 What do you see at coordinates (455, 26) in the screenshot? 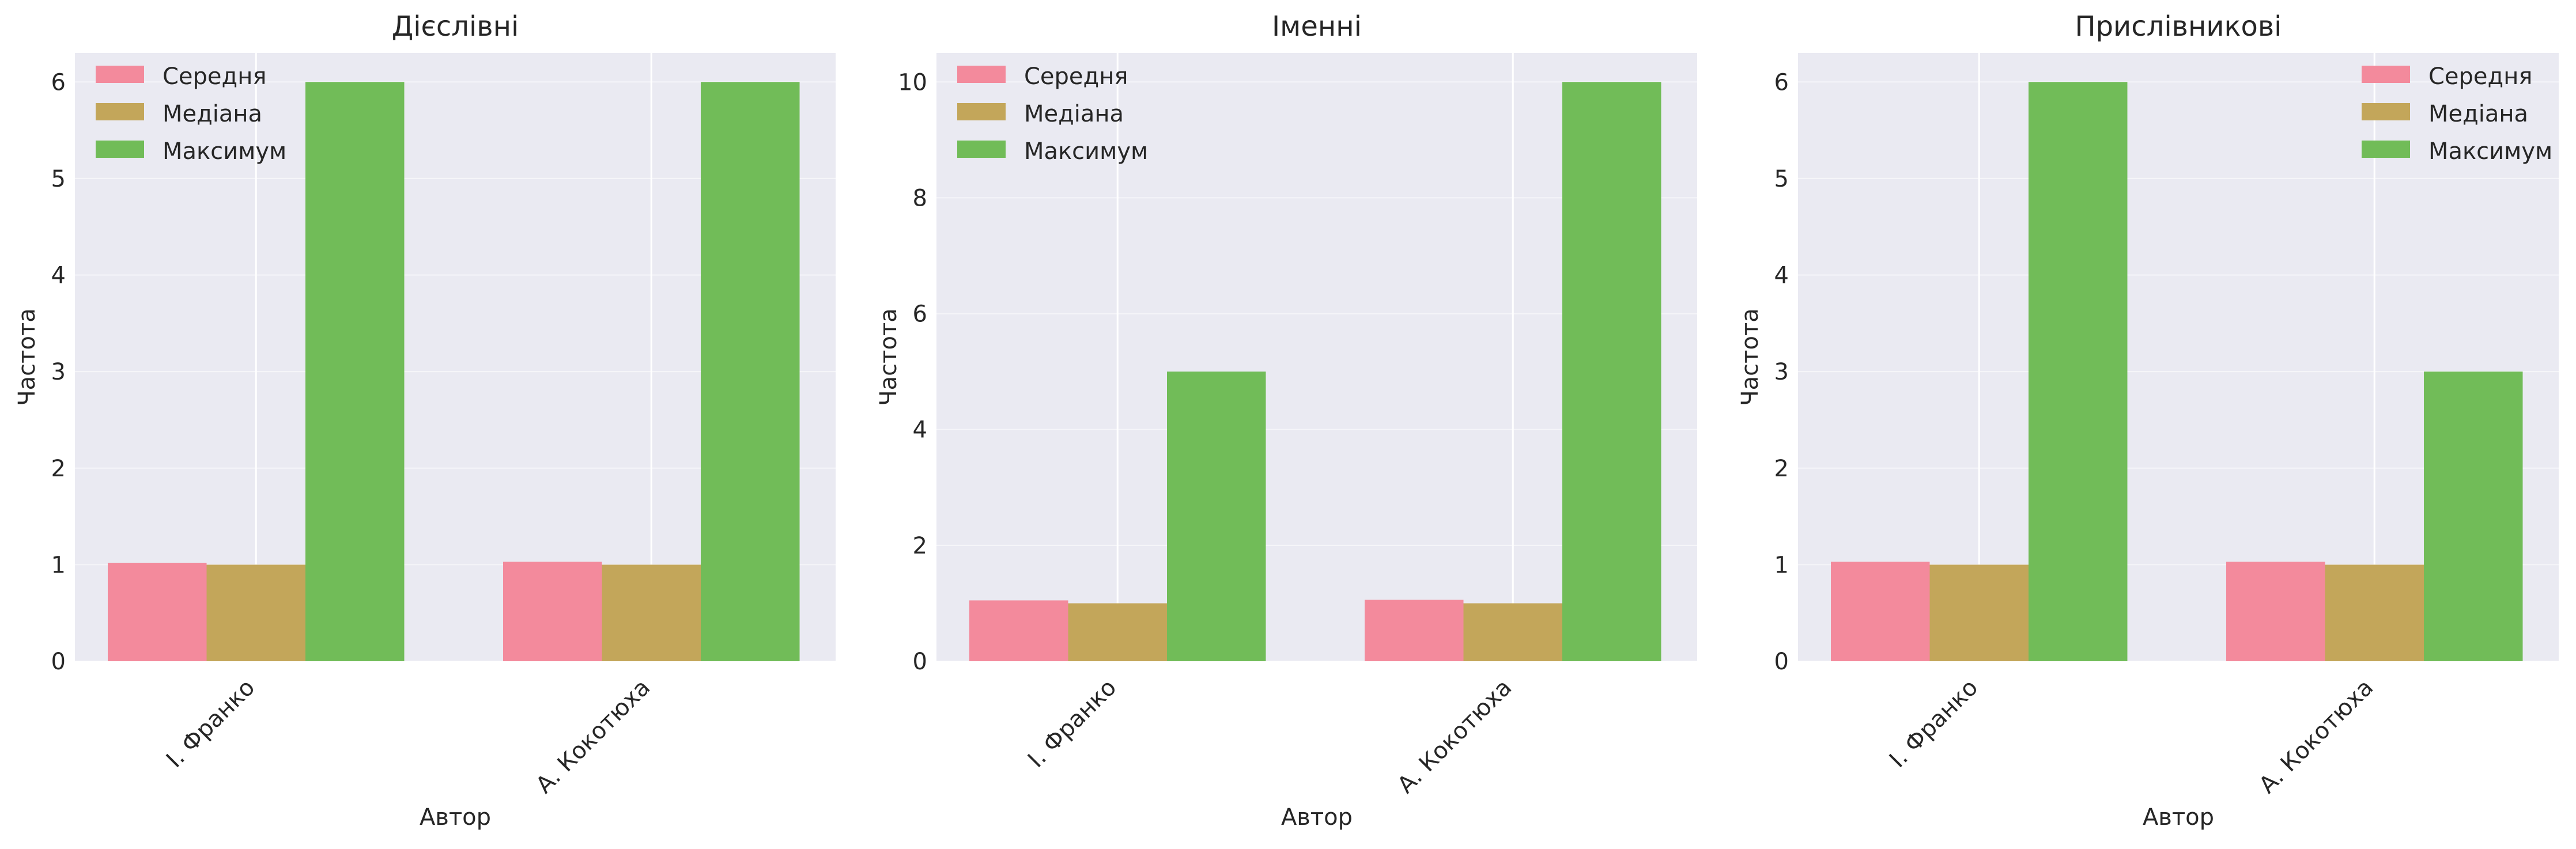
I see `chart-title: Дієслівні` at bounding box center [455, 26].